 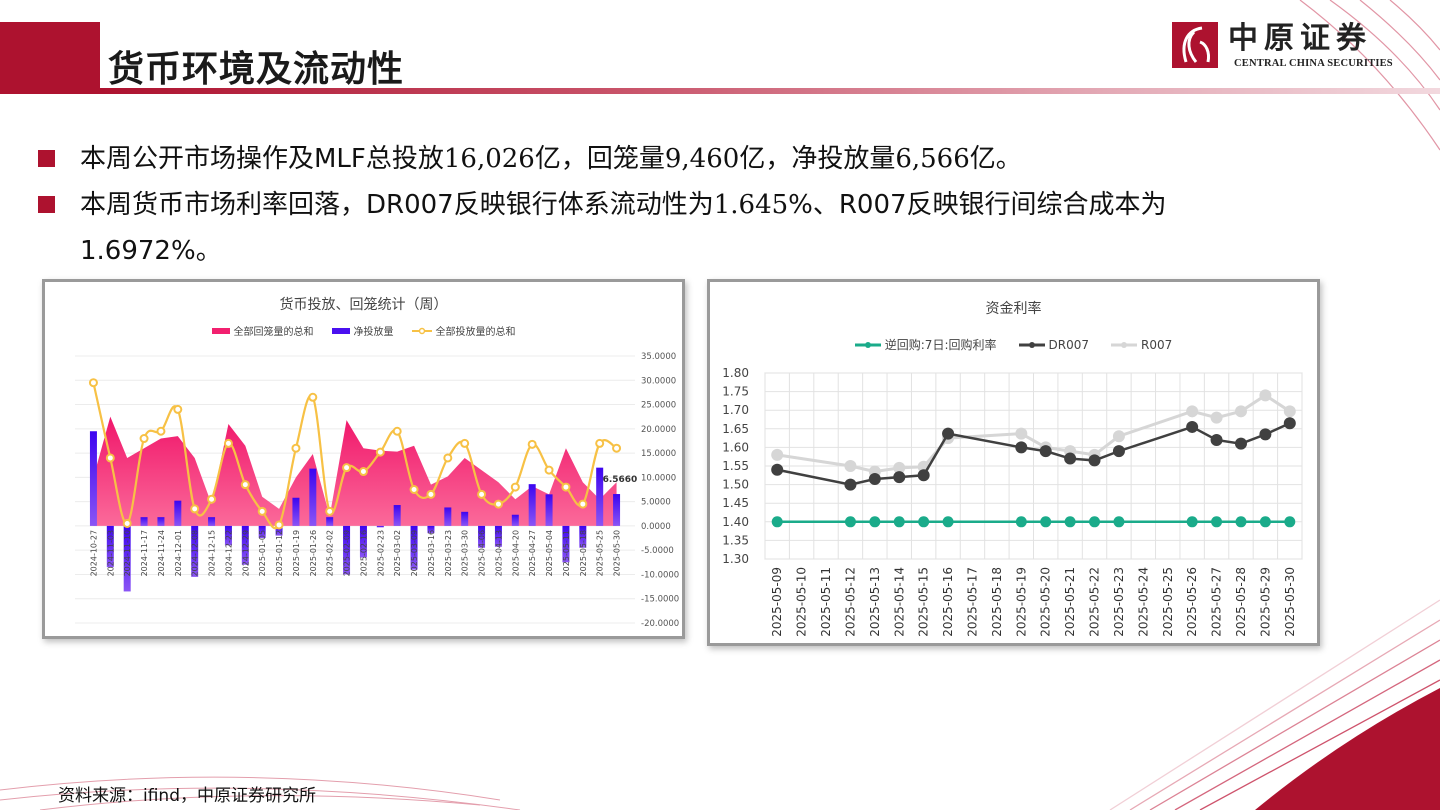 I want to click on svg-text: 2025-02-16, so click(x=363, y=553).